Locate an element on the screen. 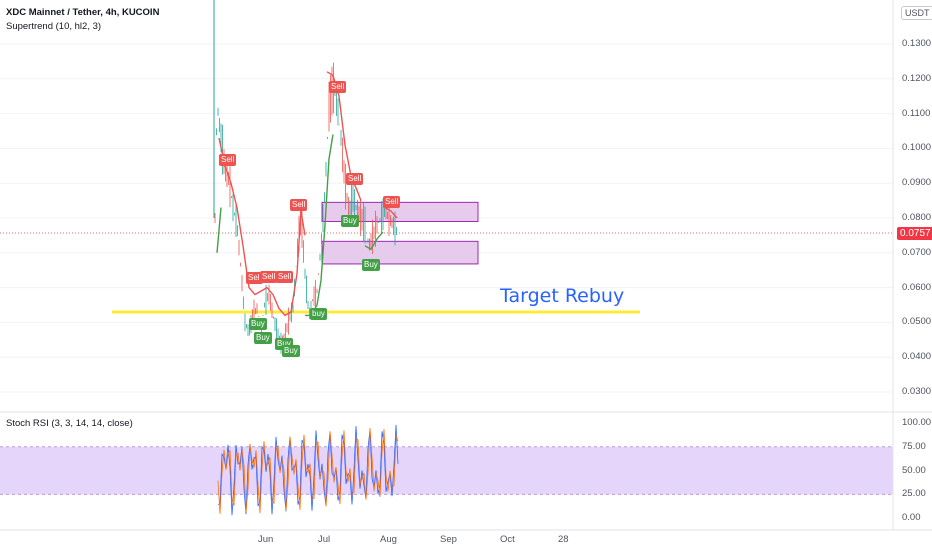 This screenshot has width=932, height=550. time-tick-label: Sep is located at coordinates (448, 539).